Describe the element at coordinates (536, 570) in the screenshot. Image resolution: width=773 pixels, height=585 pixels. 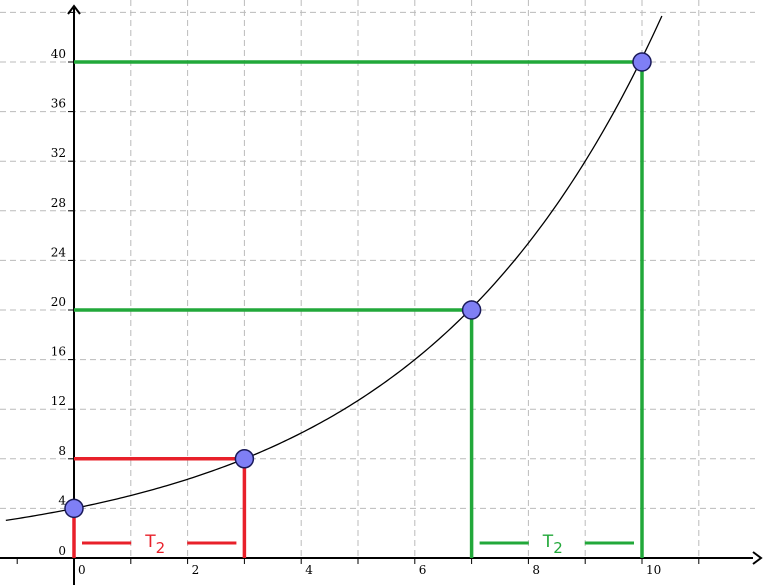
I see `x-tick-label: 8` at that location.